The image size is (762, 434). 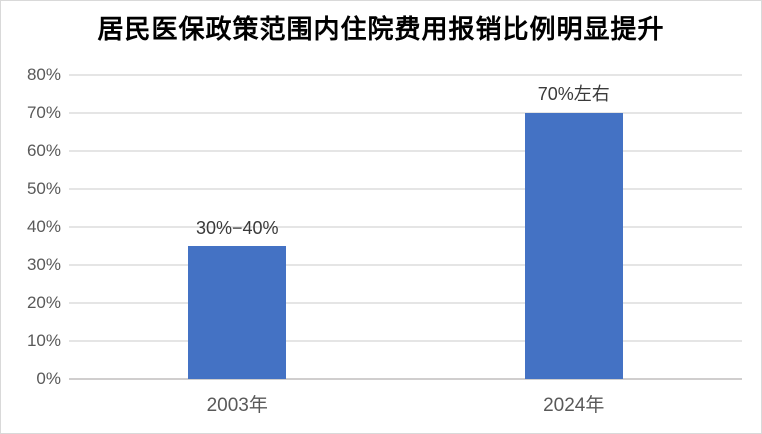 What do you see at coordinates (405, 379) in the screenshot?
I see `x-axis-line` at bounding box center [405, 379].